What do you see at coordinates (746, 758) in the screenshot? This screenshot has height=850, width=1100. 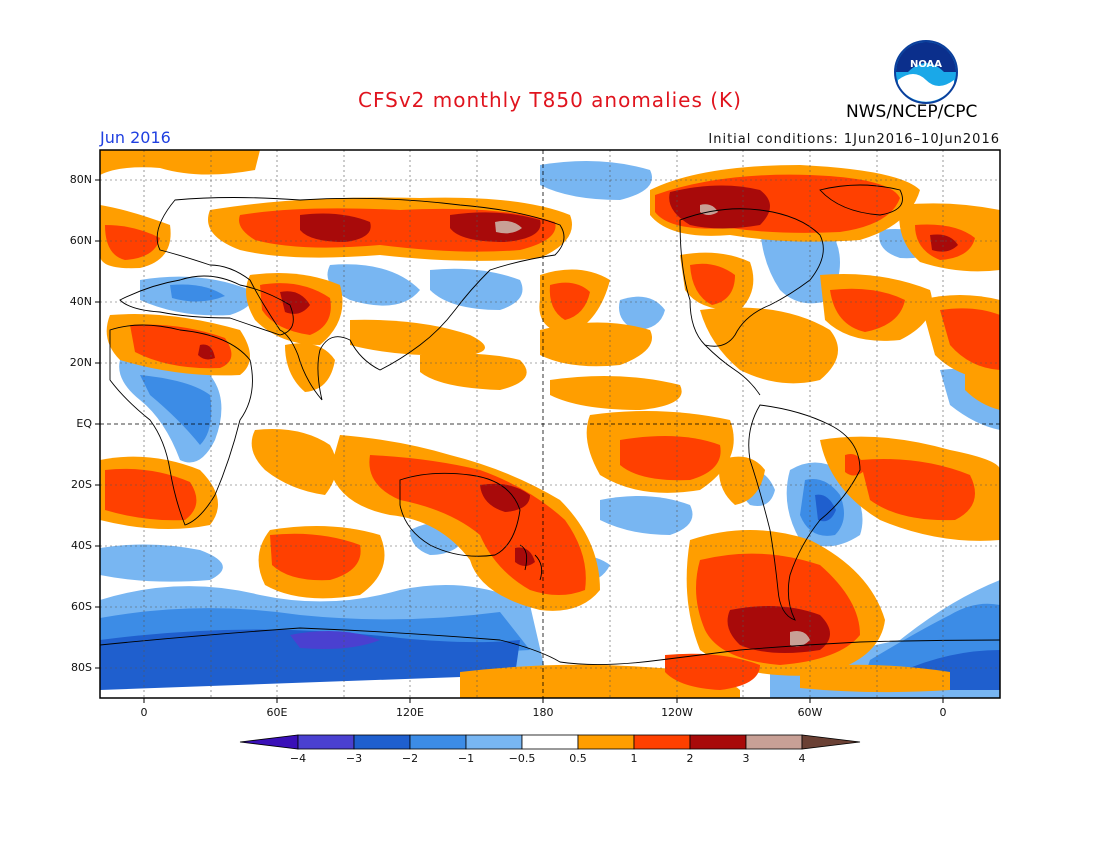 I see `colorbar-label: 3` at bounding box center [746, 758].